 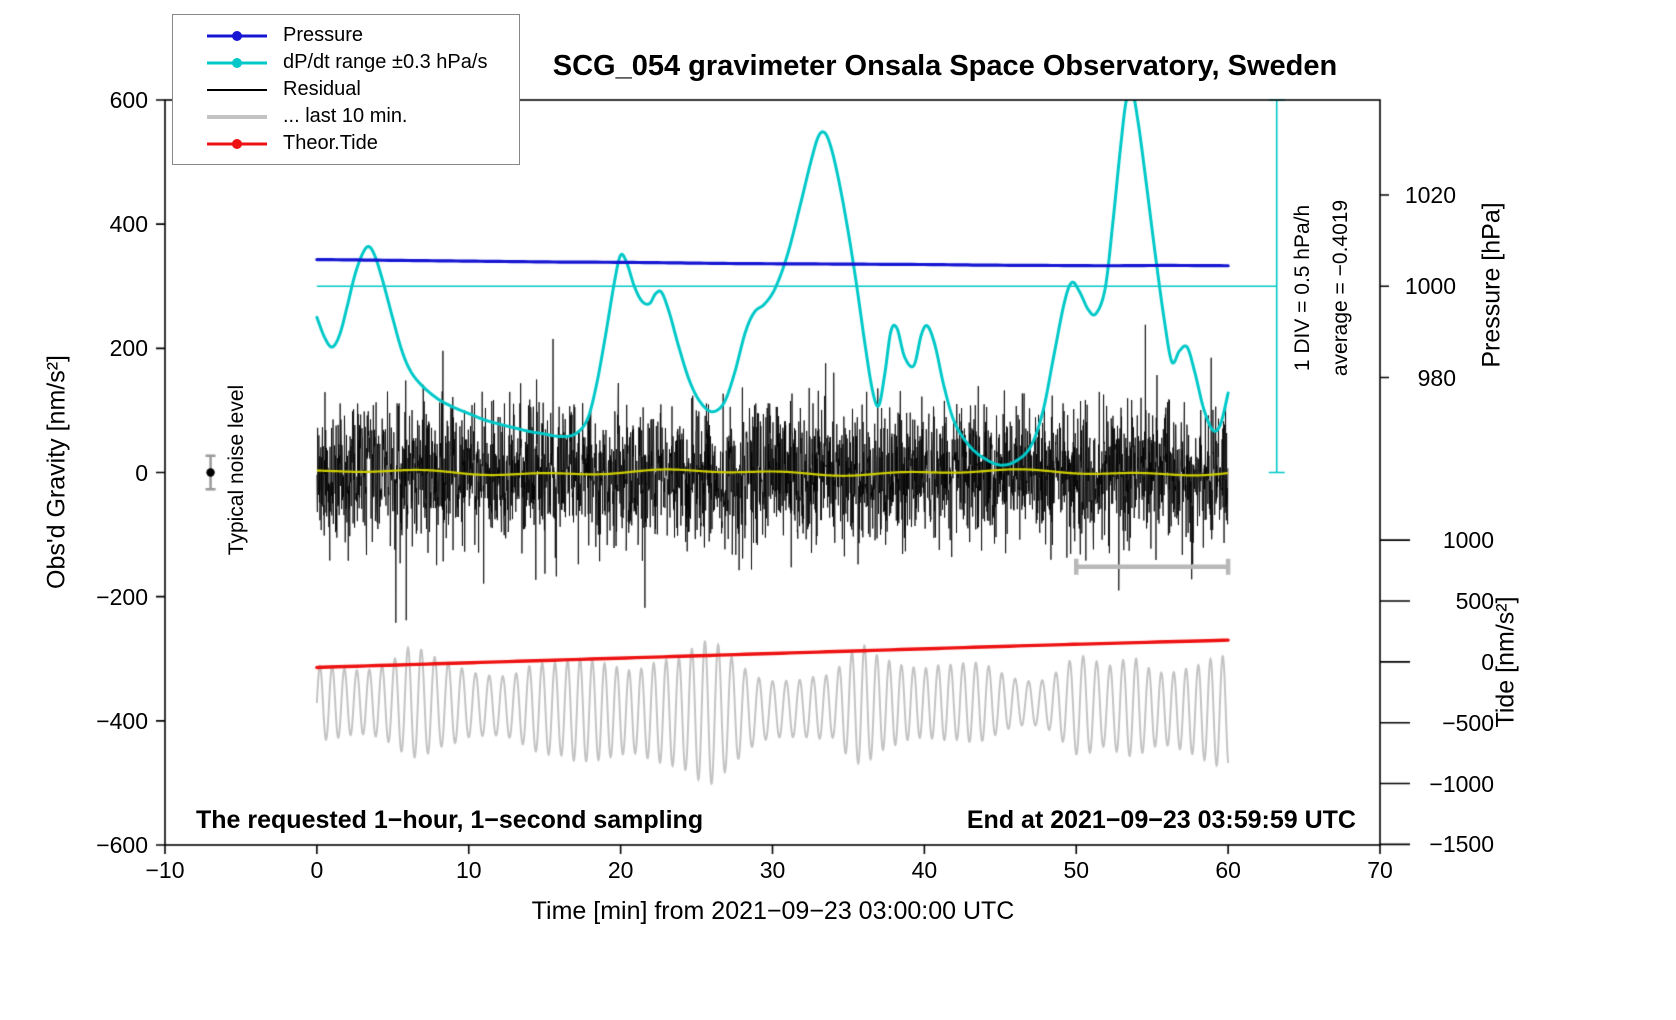 I want to click on pressure-tick-label: 980, so click(x=1436, y=377).